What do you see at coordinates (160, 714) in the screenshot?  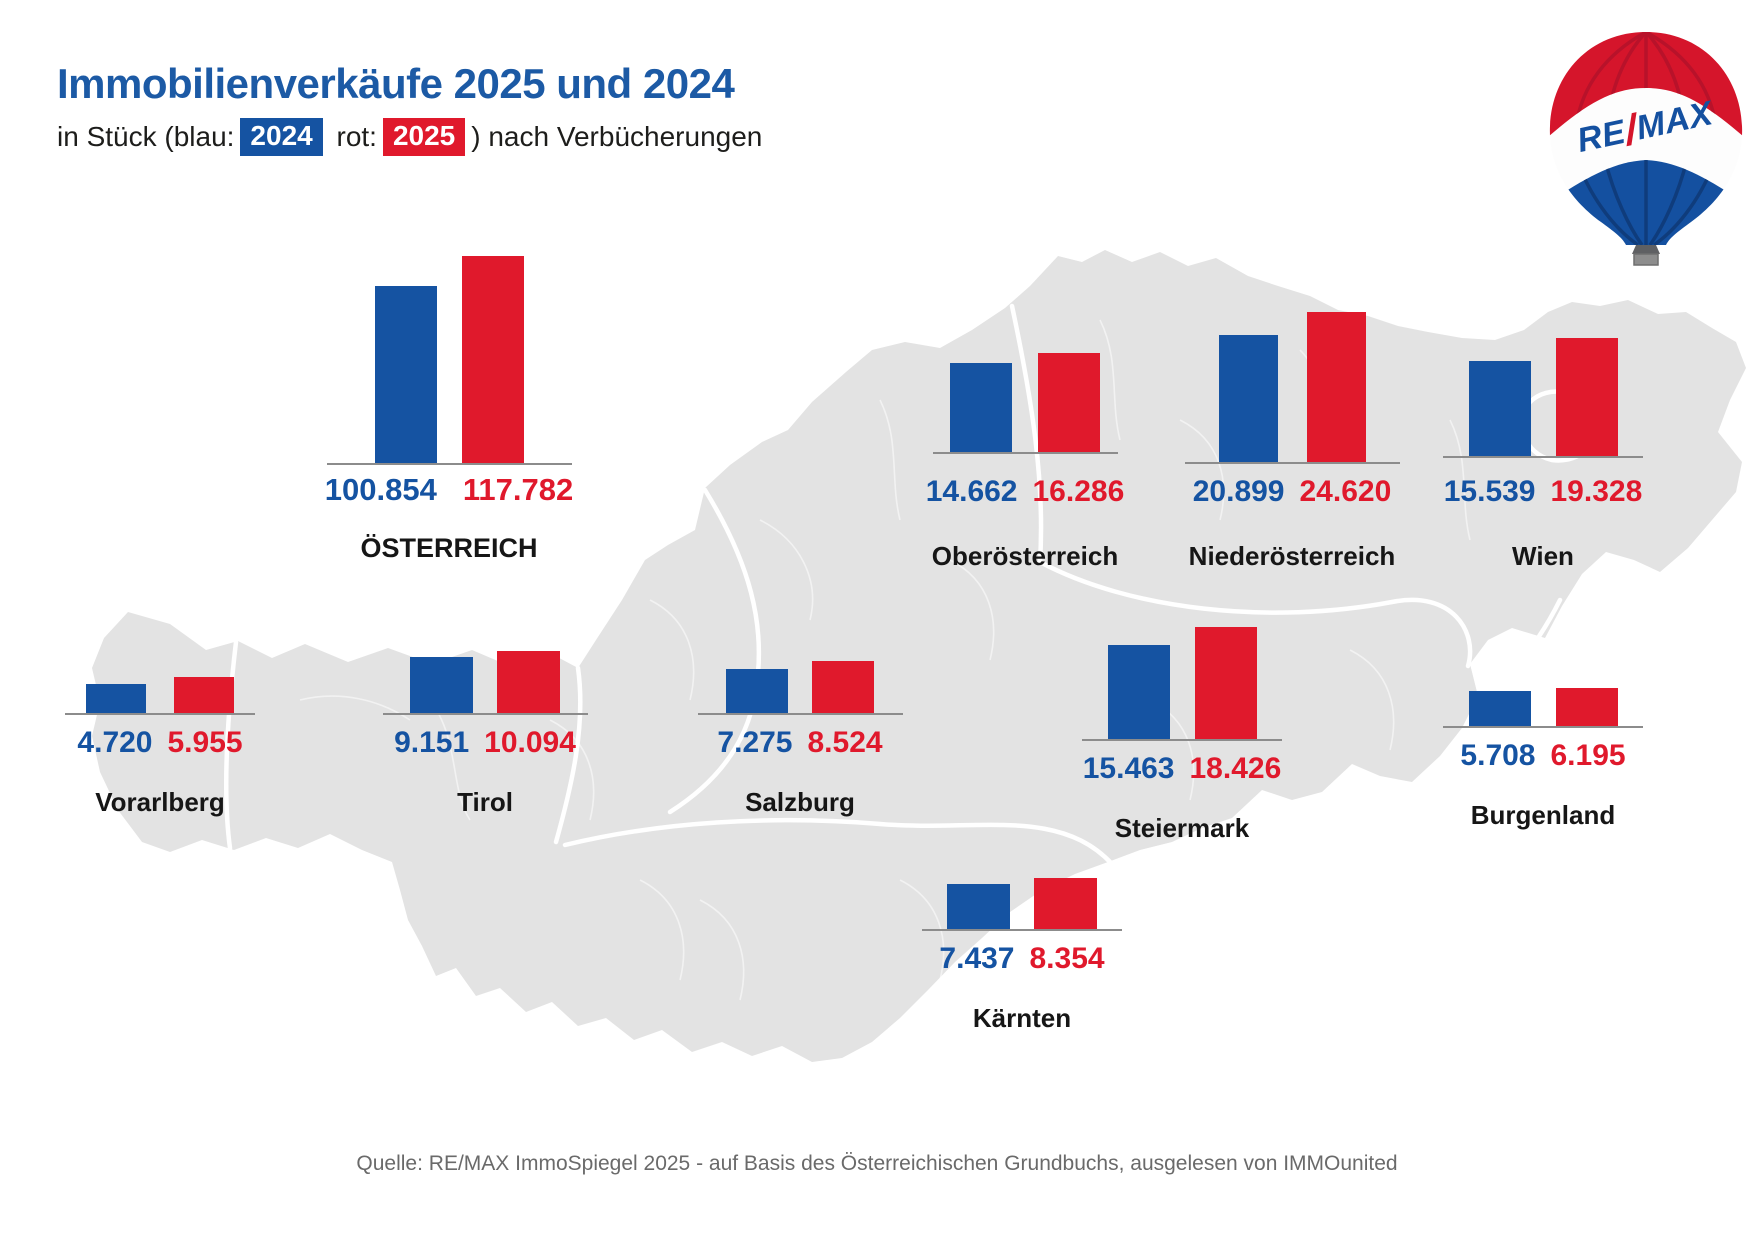 I see `baseline-vbg` at bounding box center [160, 714].